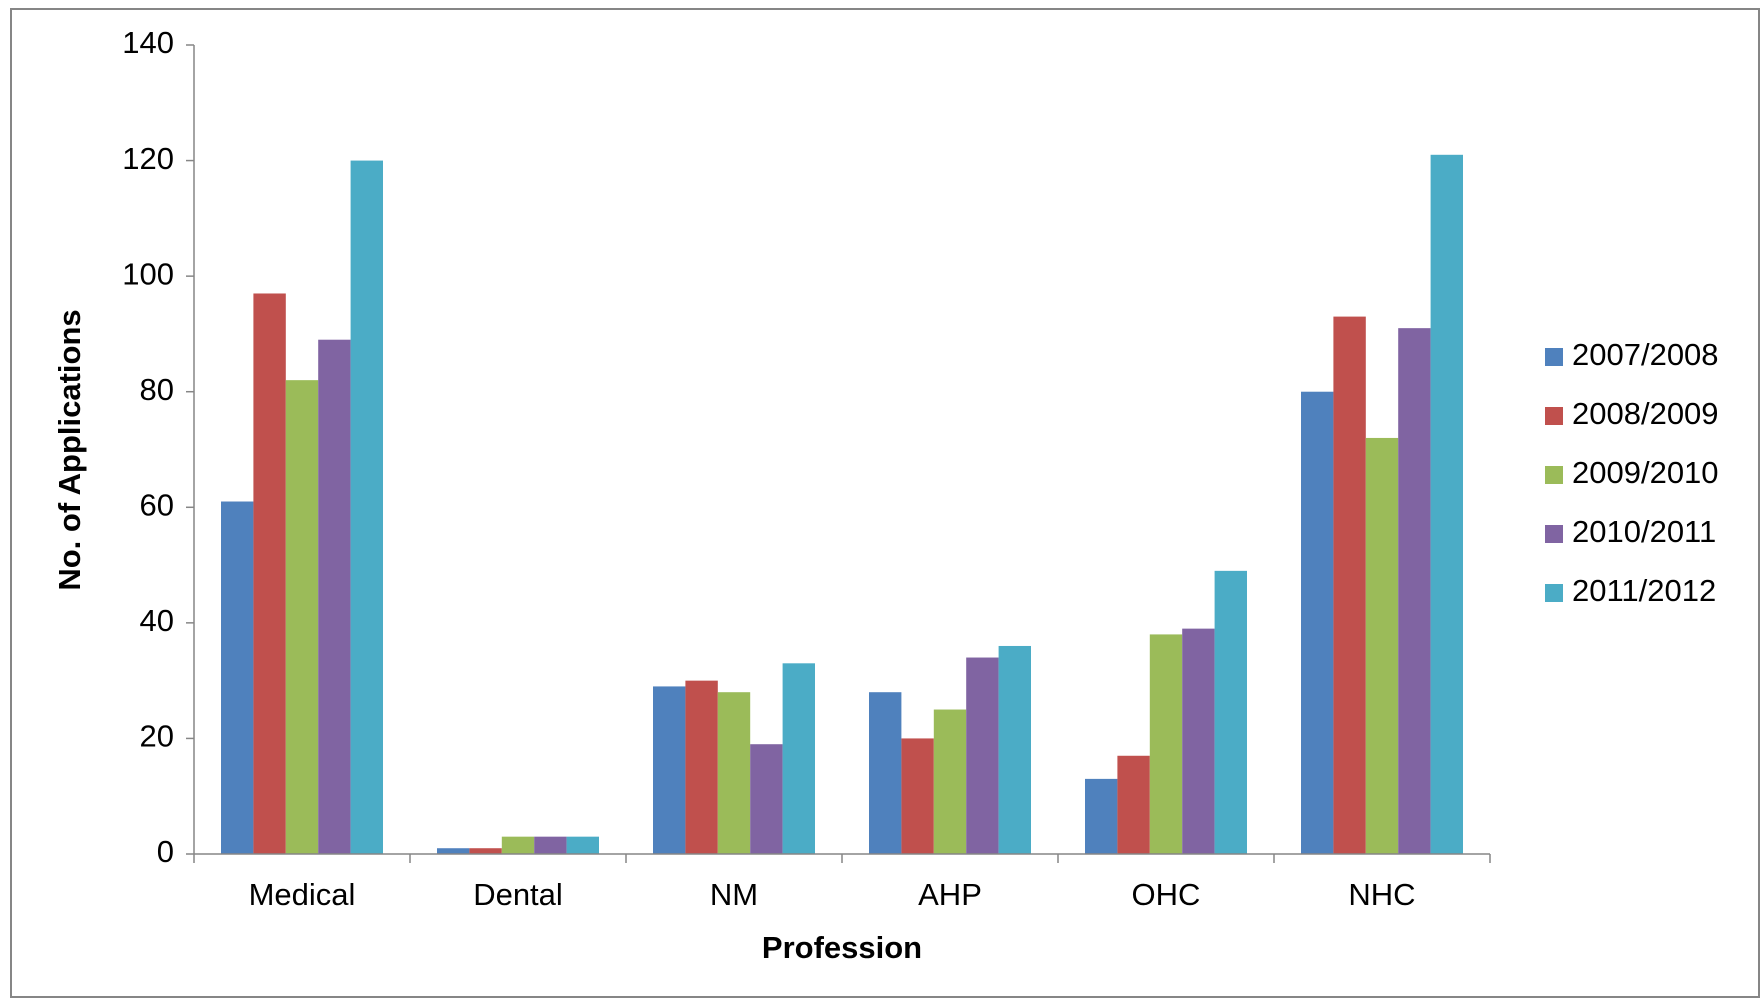 The image size is (1762, 1000). Describe the element at coordinates (165, 851) in the screenshot. I see `y-tick-label: 0` at that location.